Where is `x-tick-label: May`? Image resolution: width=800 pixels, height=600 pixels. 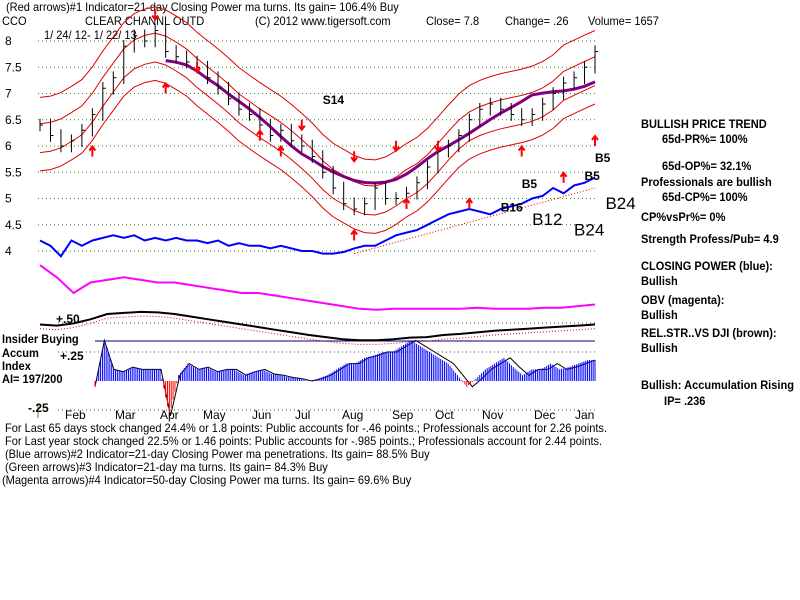 x-tick-label: May is located at coordinates (214, 415).